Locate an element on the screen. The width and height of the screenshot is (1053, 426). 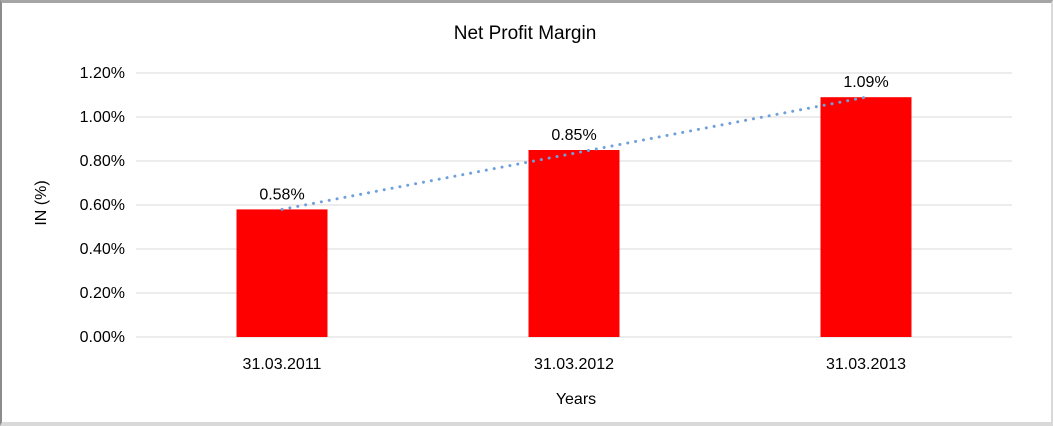
x-axis-tick-labels: 31.03.2011 31.03.2012 31.03.2013 is located at coordinates (575, 364).